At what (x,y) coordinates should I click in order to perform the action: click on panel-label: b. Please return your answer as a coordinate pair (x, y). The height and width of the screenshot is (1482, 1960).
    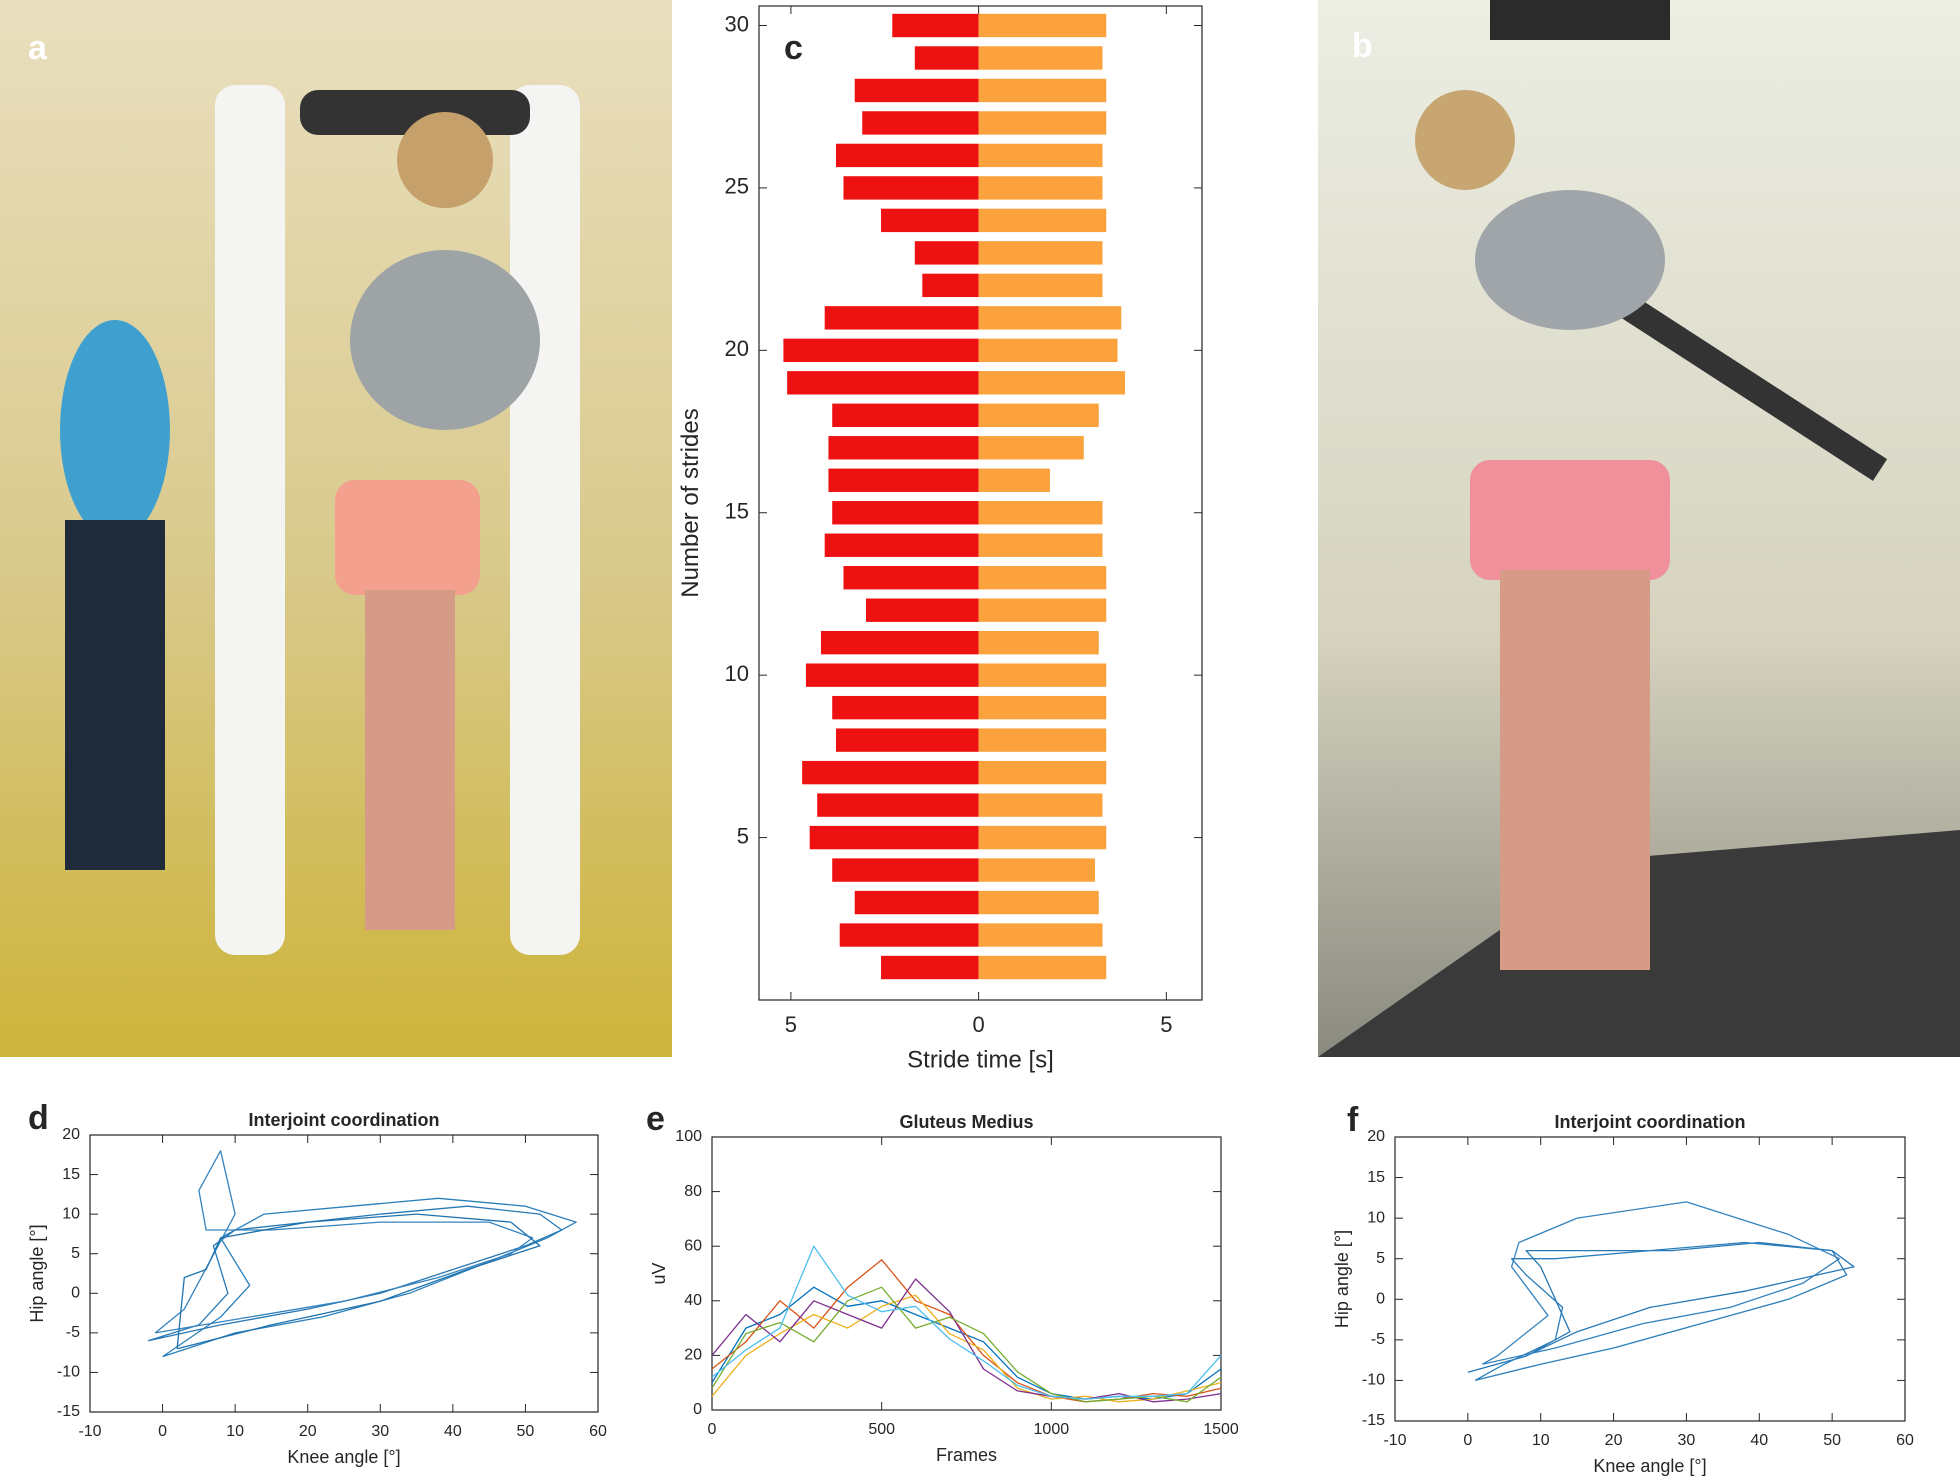
    Looking at the image, I should click on (1362, 46).